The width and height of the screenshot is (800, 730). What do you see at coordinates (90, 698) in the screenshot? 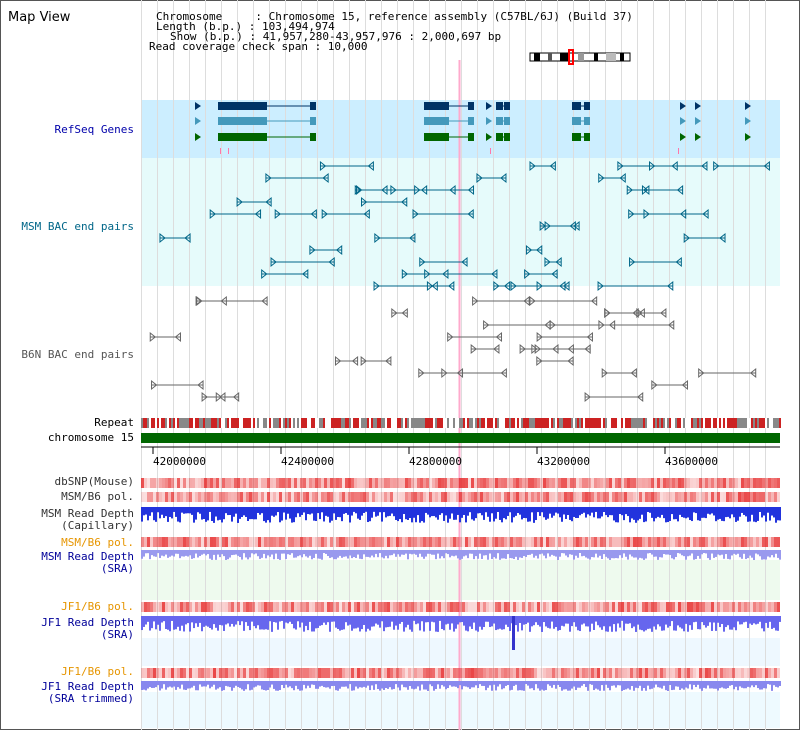
I see `track-label-jf1-read-depth-trimmed-sub: (SRA trimmed)` at bounding box center [90, 698].